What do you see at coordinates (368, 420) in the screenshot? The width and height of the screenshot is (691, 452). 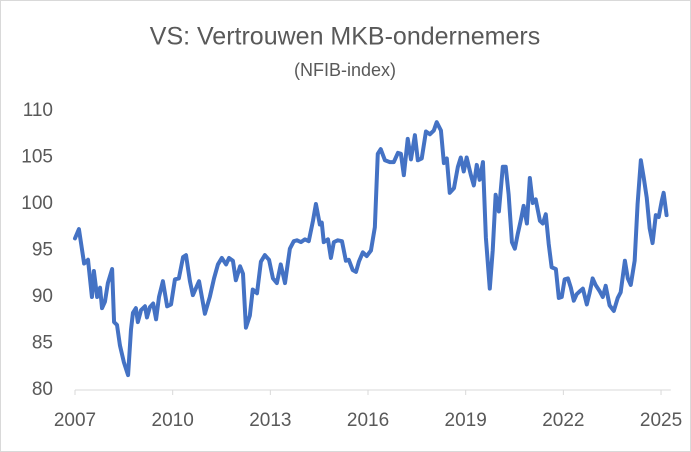 I see `x-tick-label: 2016` at bounding box center [368, 420].